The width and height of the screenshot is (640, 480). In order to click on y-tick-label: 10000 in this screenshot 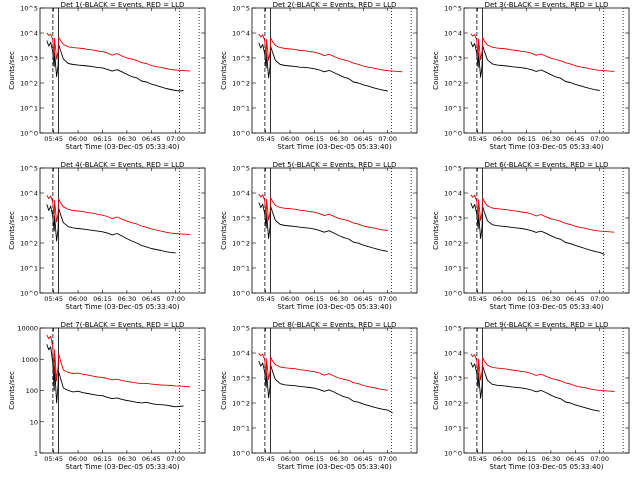, I will do `click(27, 329)`.